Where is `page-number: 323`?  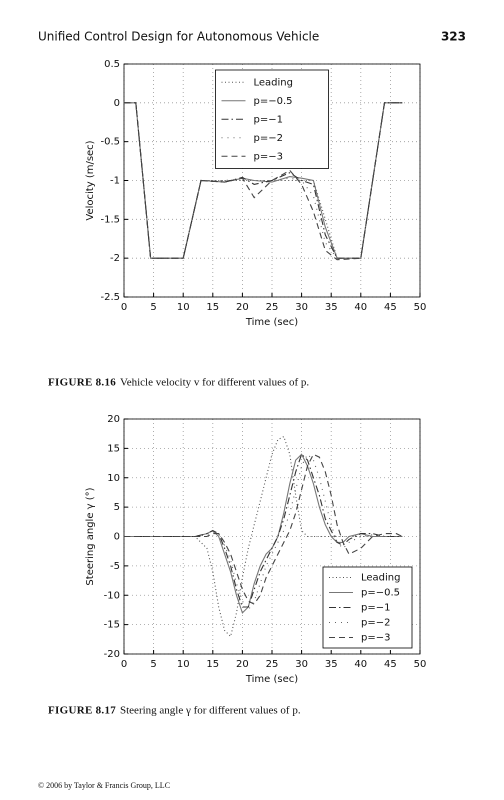 page-number: 323 is located at coordinates (453, 37).